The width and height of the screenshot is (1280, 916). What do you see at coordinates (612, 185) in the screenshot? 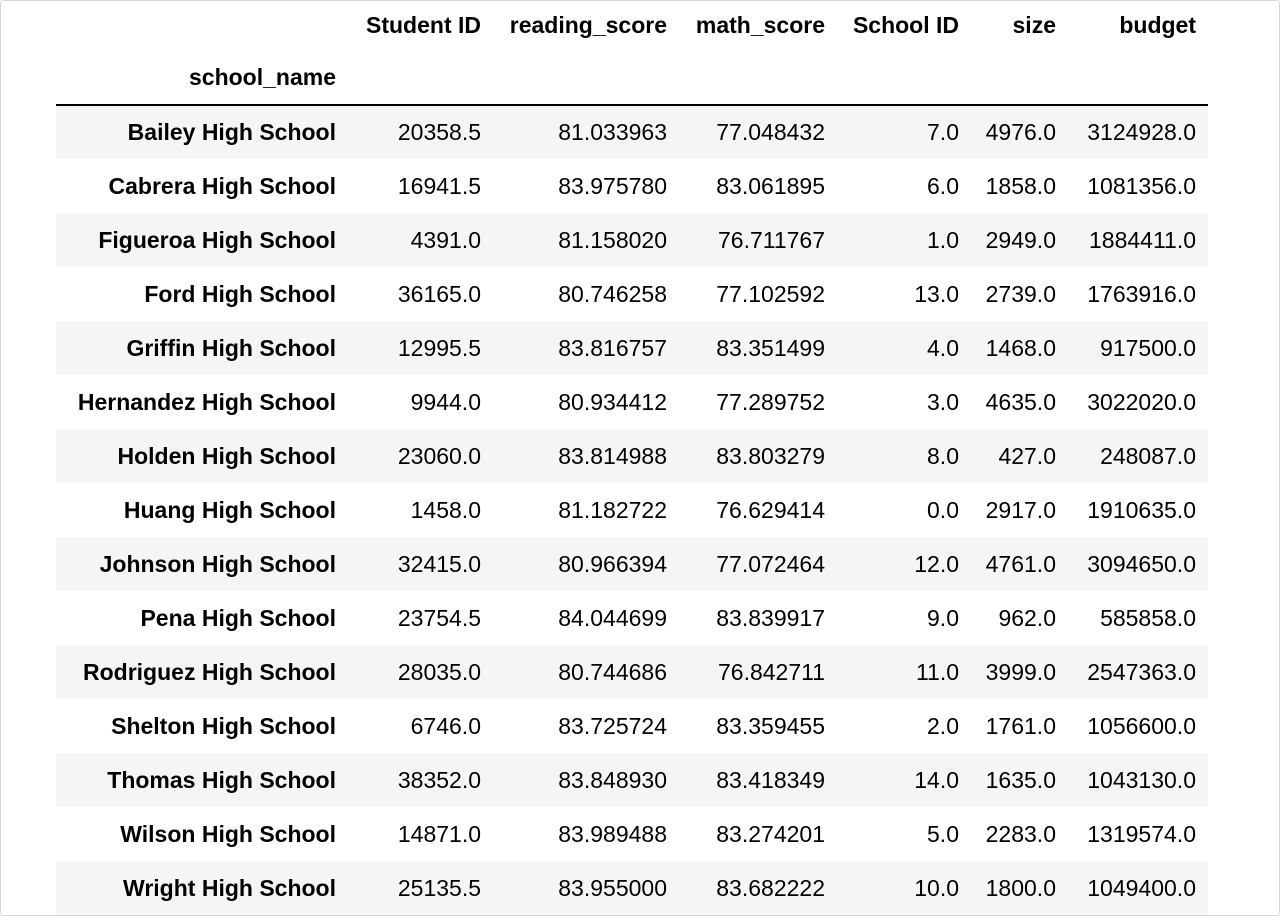
I see `table-cell: 83.975780` at bounding box center [612, 185].